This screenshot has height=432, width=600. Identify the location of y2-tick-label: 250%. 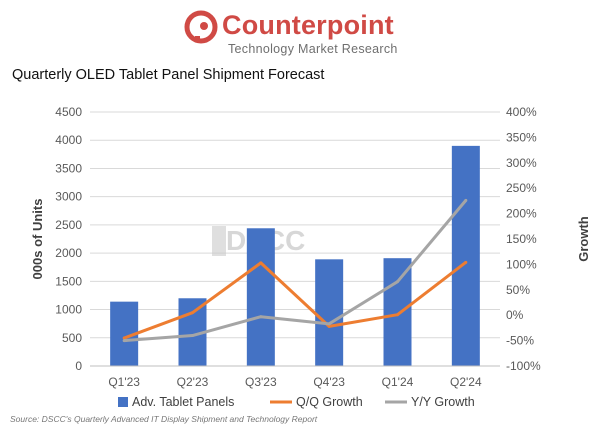
(521, 188).